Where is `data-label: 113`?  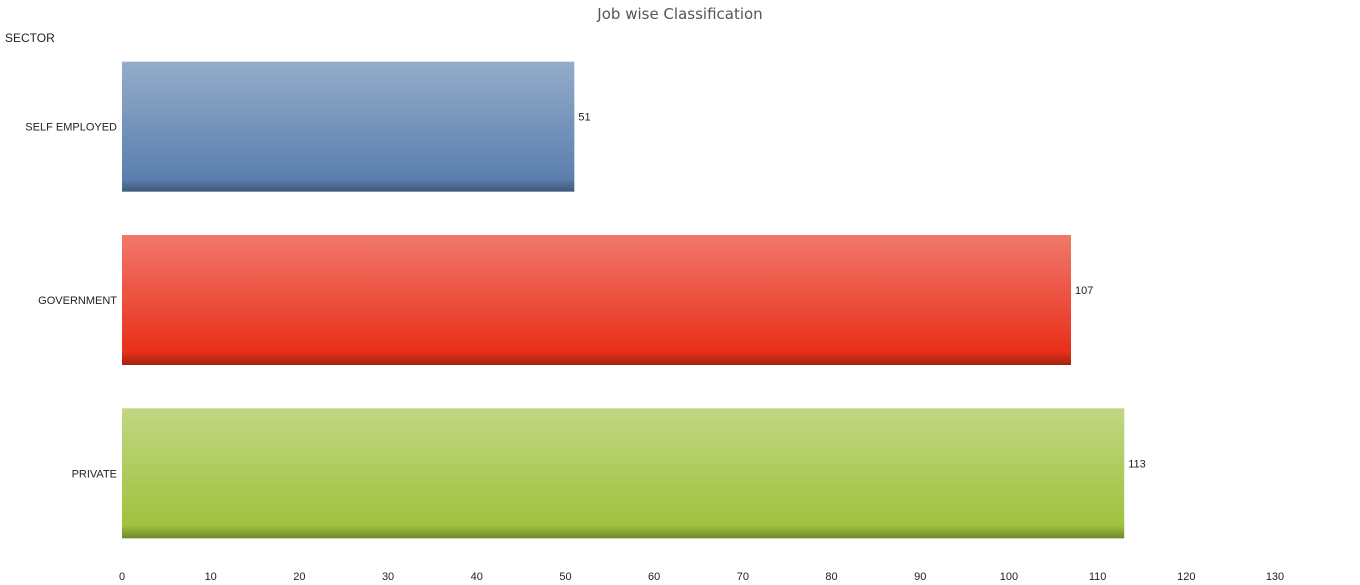
data-label: 113 is located at coordinates (1137, 464).